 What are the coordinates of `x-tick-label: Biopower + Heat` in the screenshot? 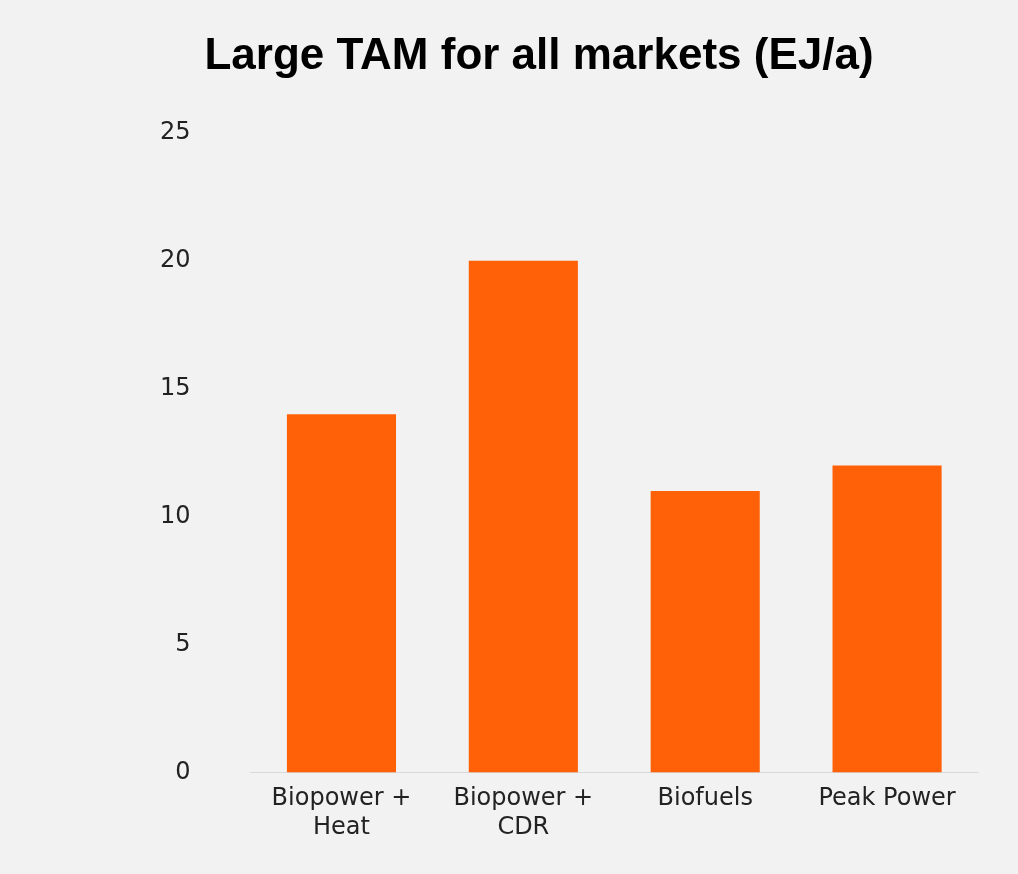 It's located at (341, 811).